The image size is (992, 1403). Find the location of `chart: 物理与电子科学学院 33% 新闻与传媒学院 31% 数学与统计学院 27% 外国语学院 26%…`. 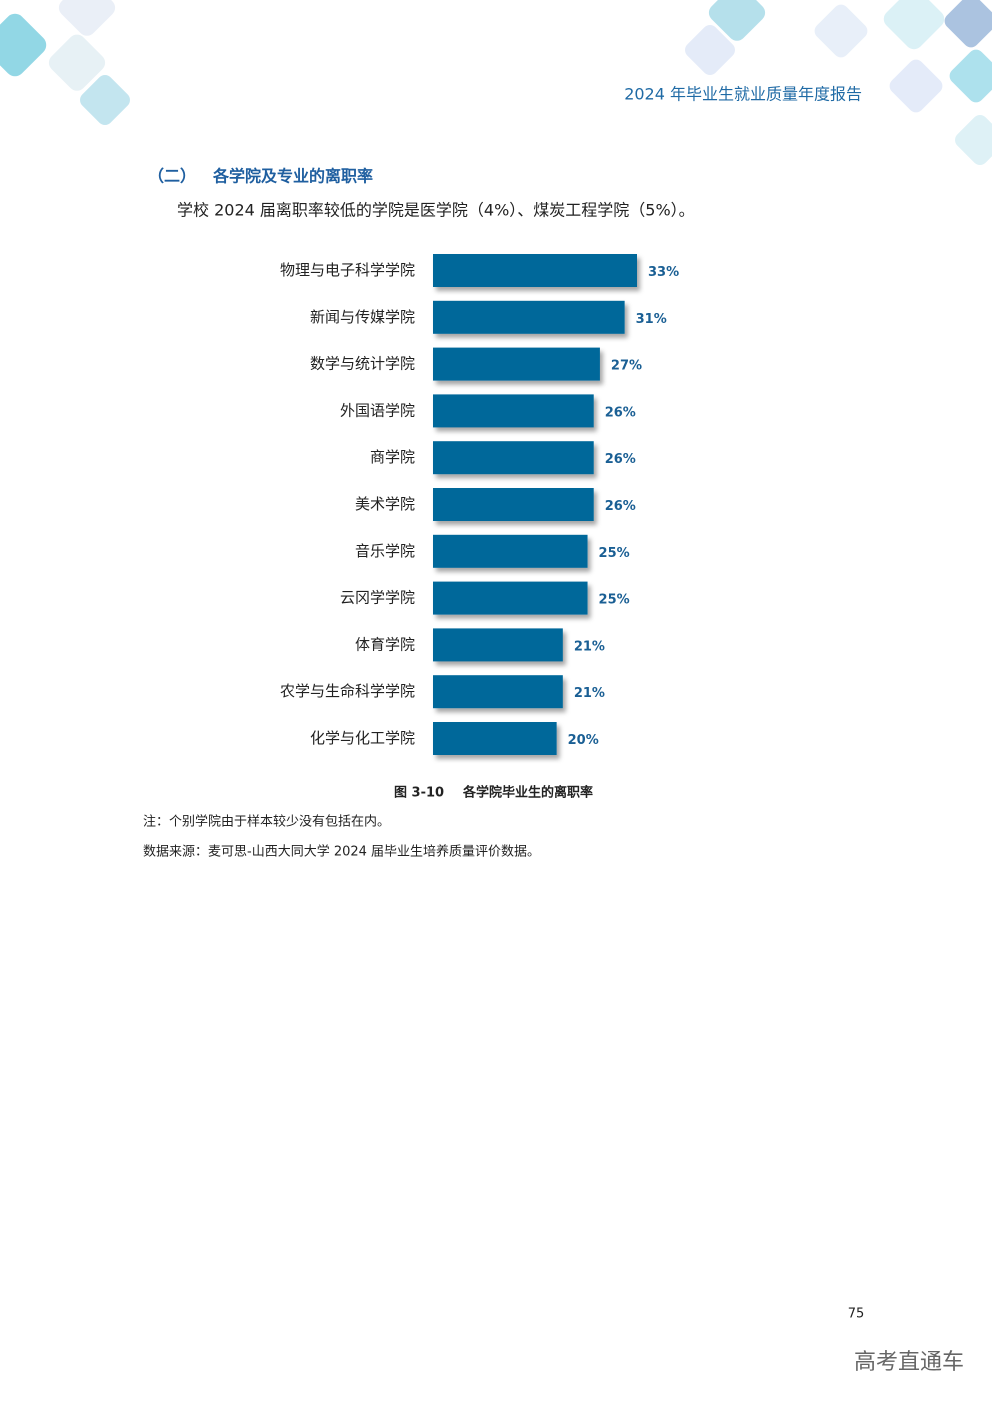

chart: 物理与电子科学学院 33% 新闻与传媒学院 31% 数学与统计学院 27% 外国语学院 26%… is located at coordinates (479, 504).